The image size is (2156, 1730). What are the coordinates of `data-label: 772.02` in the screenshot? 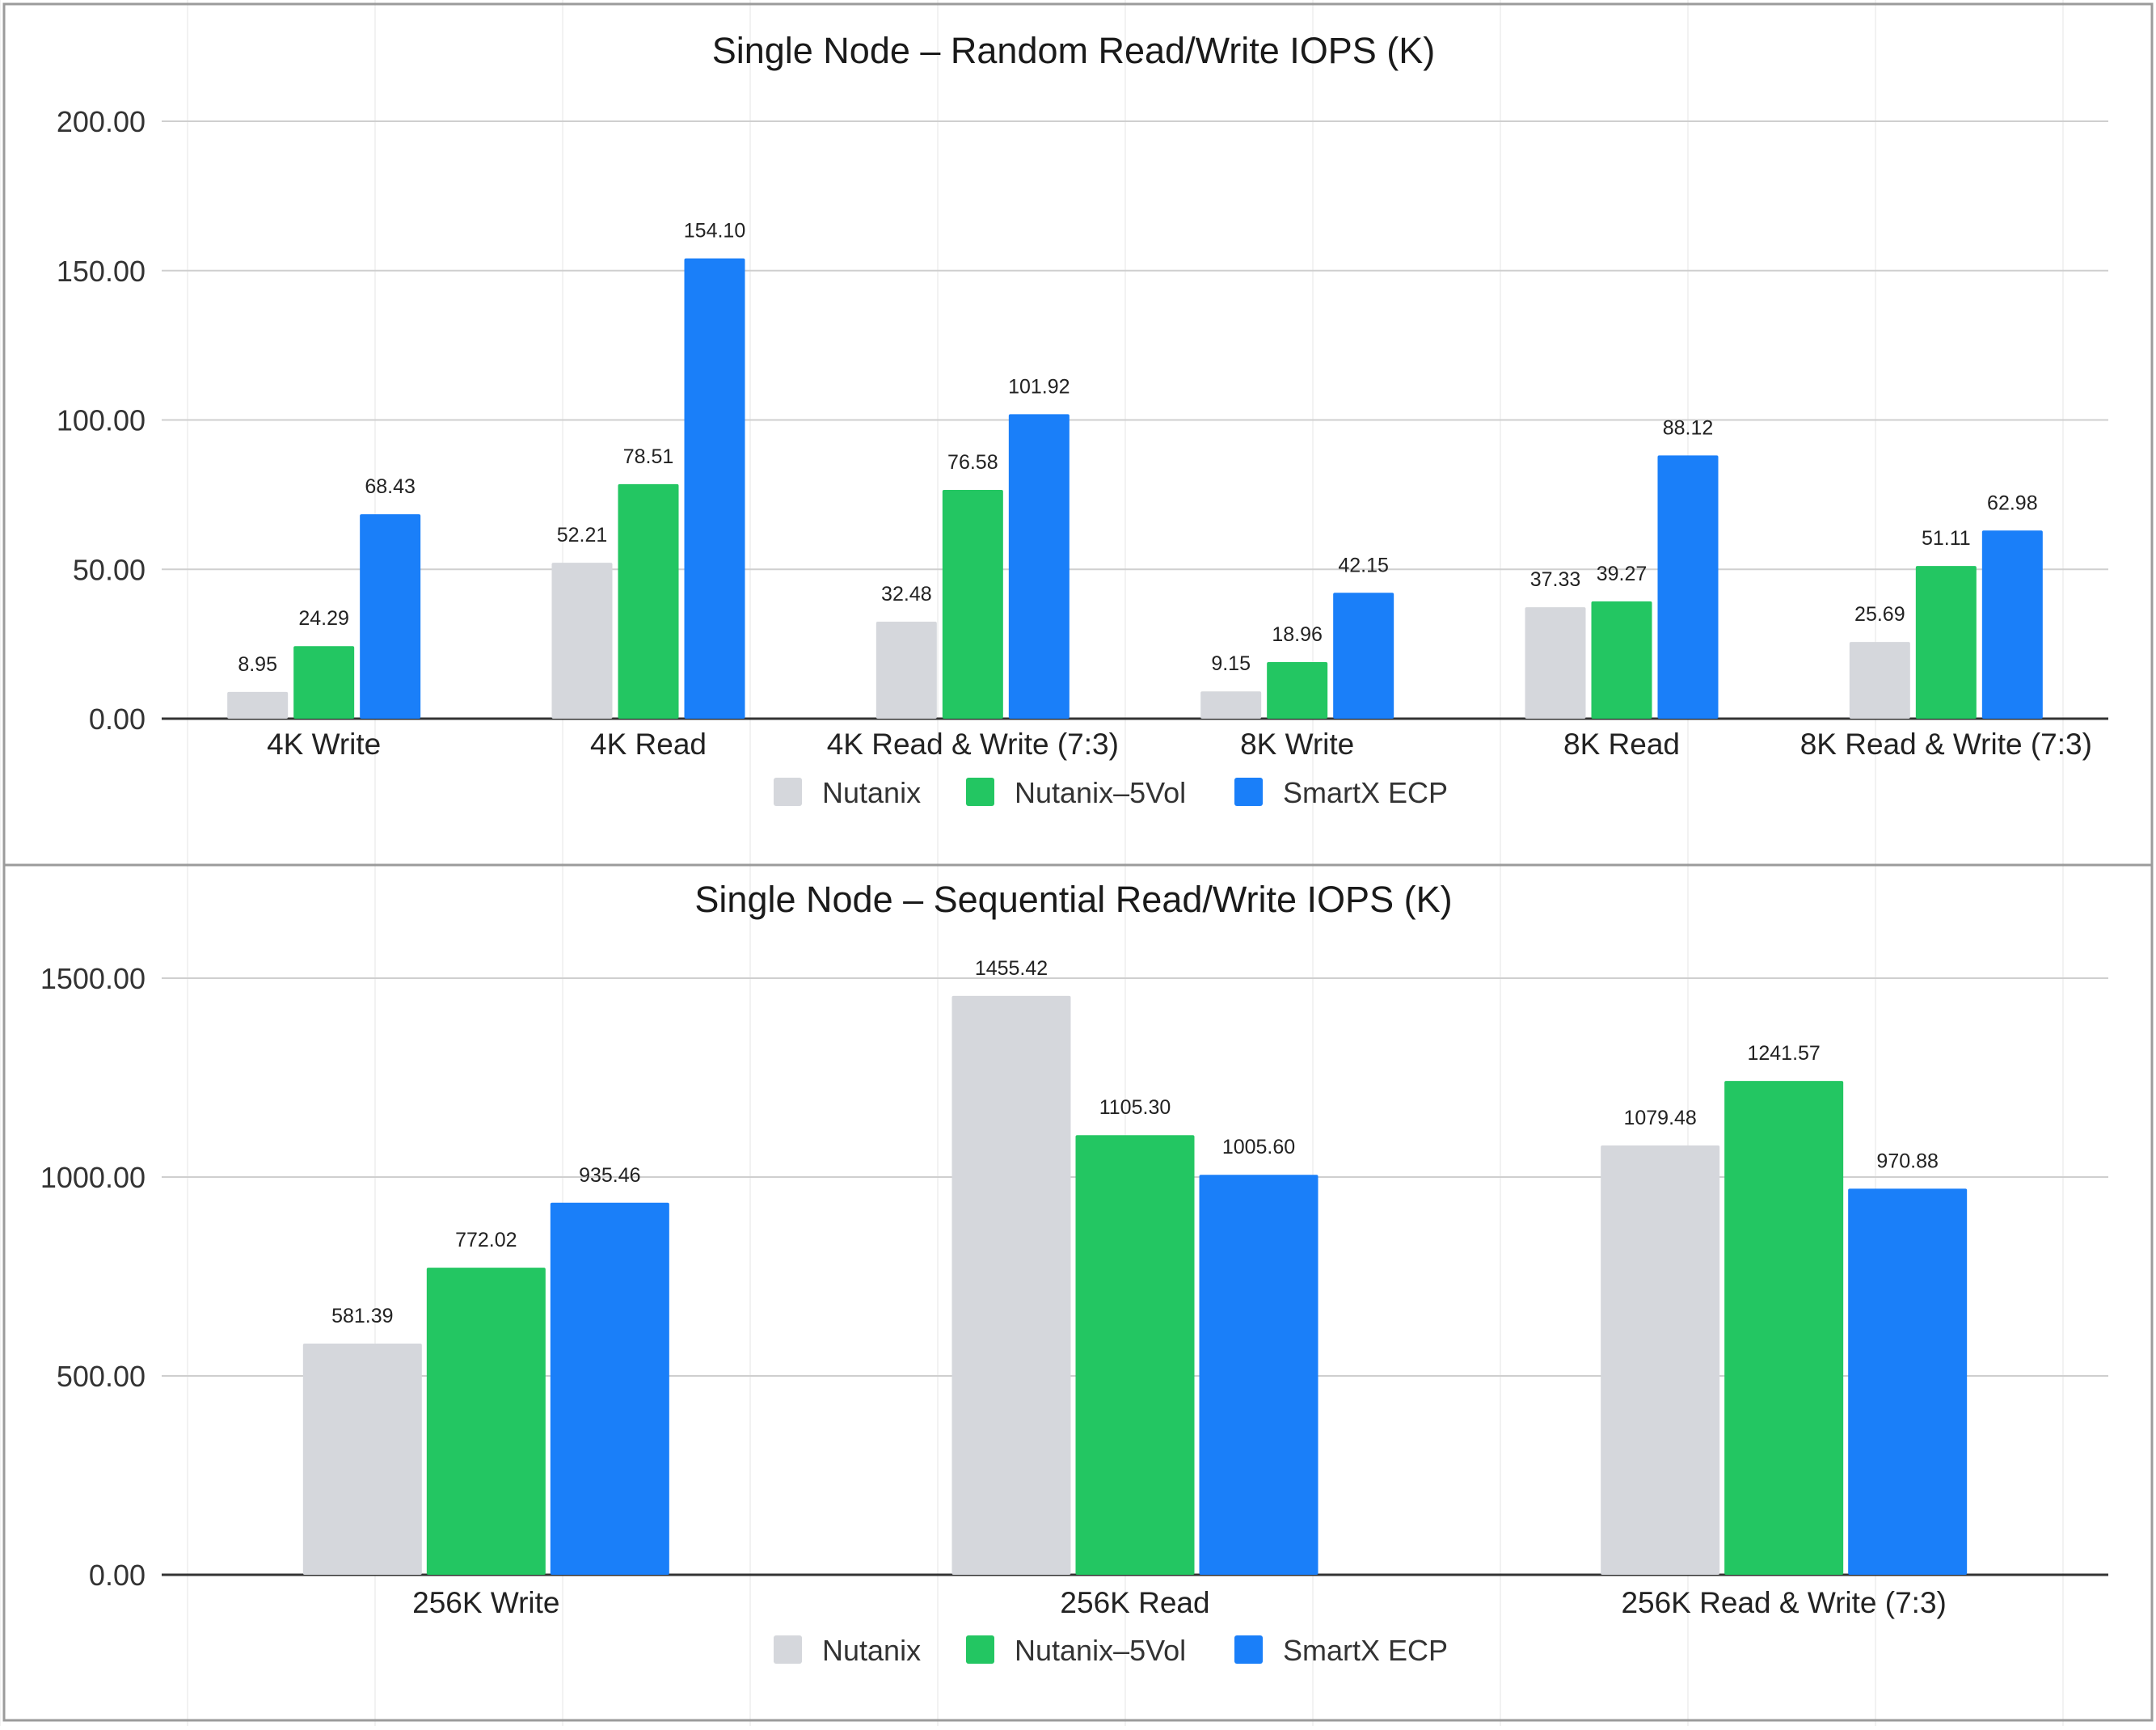 It's located at (486, 1240).